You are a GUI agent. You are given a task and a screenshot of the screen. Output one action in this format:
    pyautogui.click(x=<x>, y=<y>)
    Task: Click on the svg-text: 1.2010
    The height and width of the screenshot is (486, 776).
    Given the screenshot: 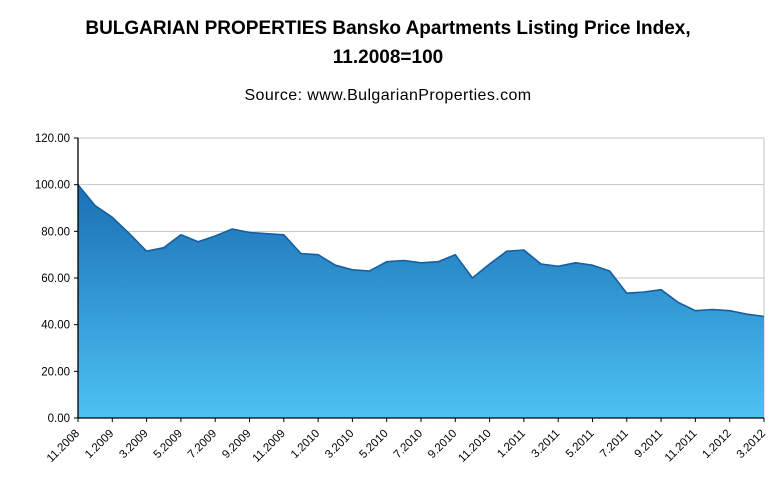 What is the action you would take?
    pyautogui.click(x=305, y=444)
    